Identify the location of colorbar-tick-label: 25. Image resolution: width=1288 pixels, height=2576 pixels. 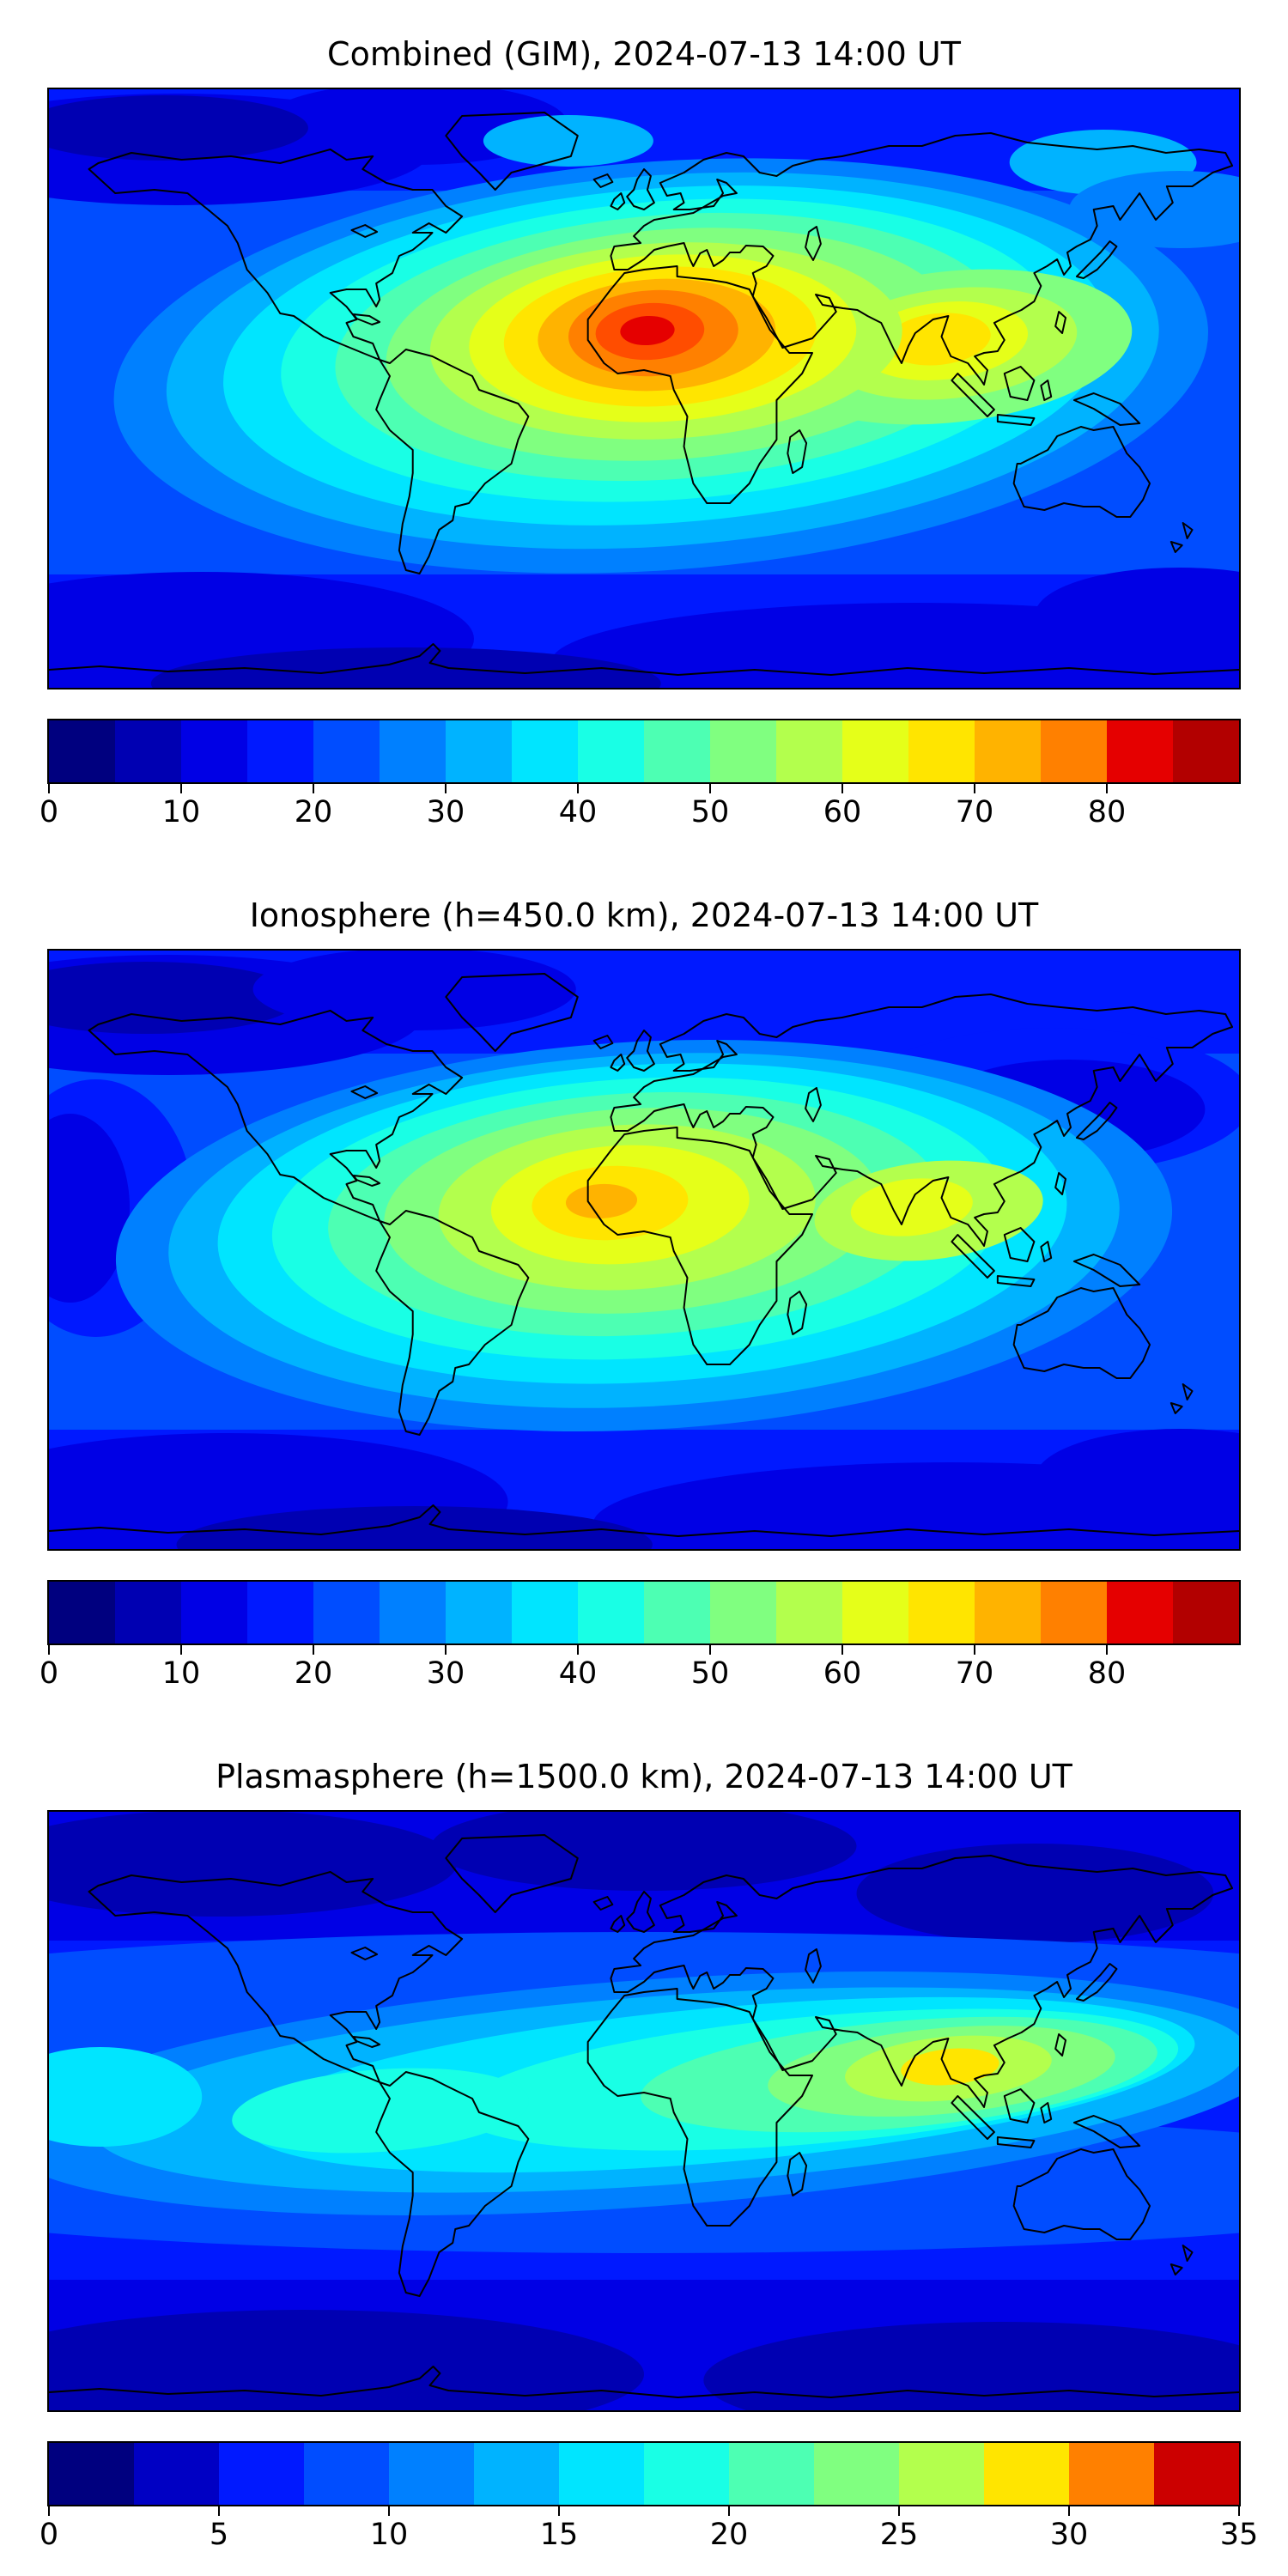
(899, 2535).